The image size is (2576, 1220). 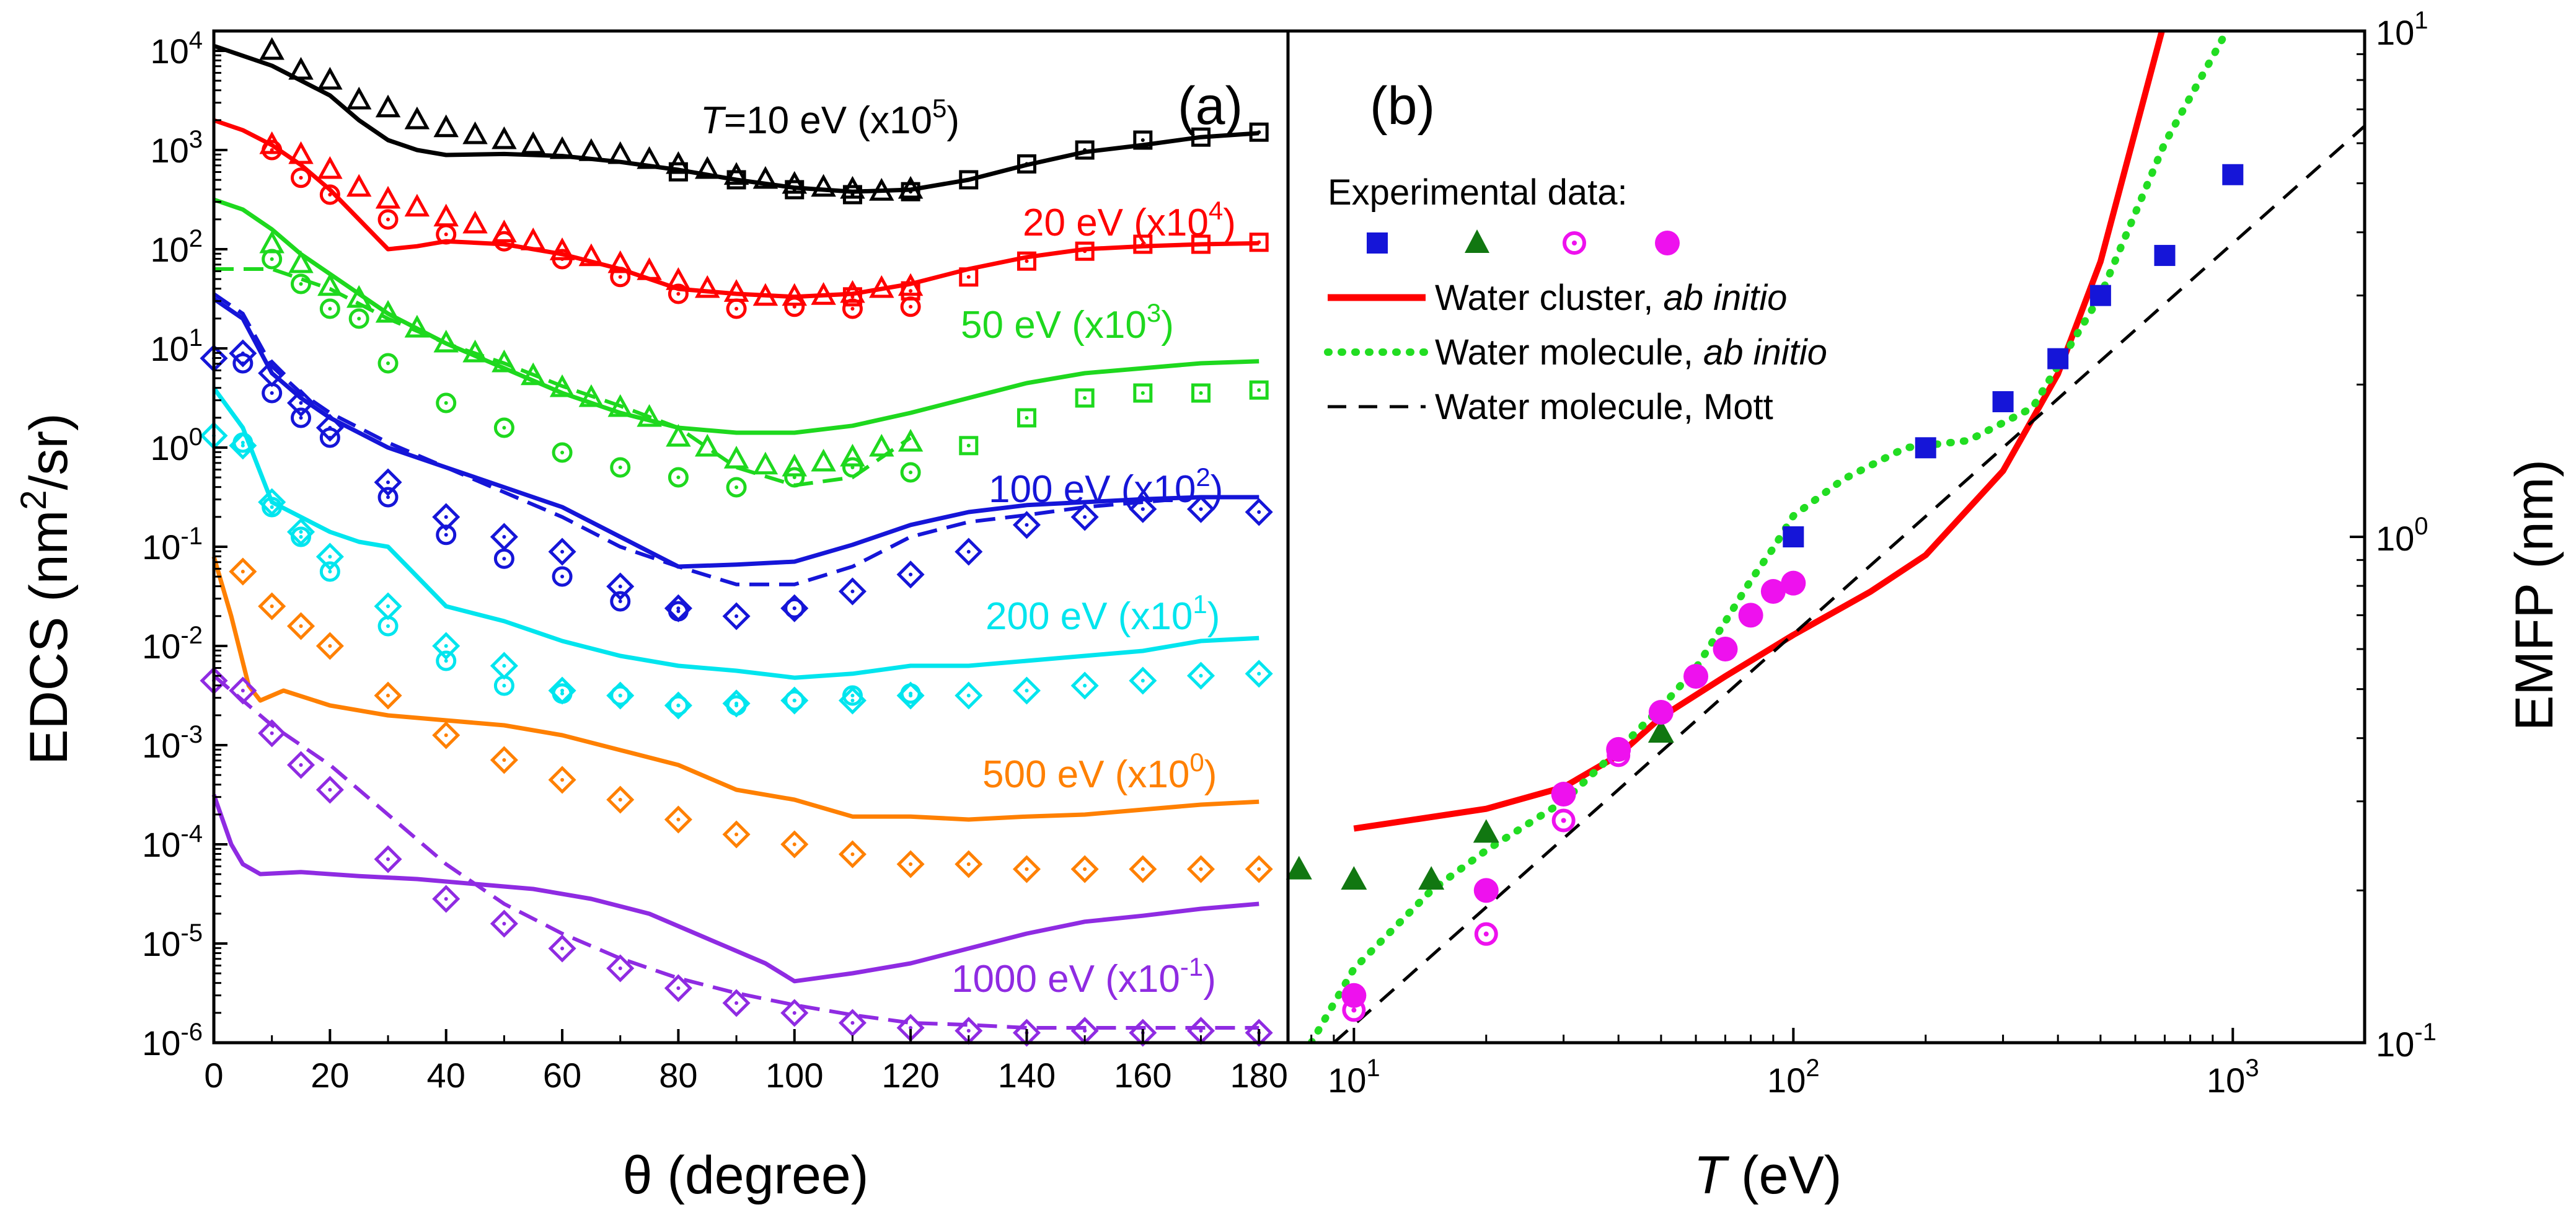 I want to click on b-exp-circle-open-marker, so click(x=1563, y=820).